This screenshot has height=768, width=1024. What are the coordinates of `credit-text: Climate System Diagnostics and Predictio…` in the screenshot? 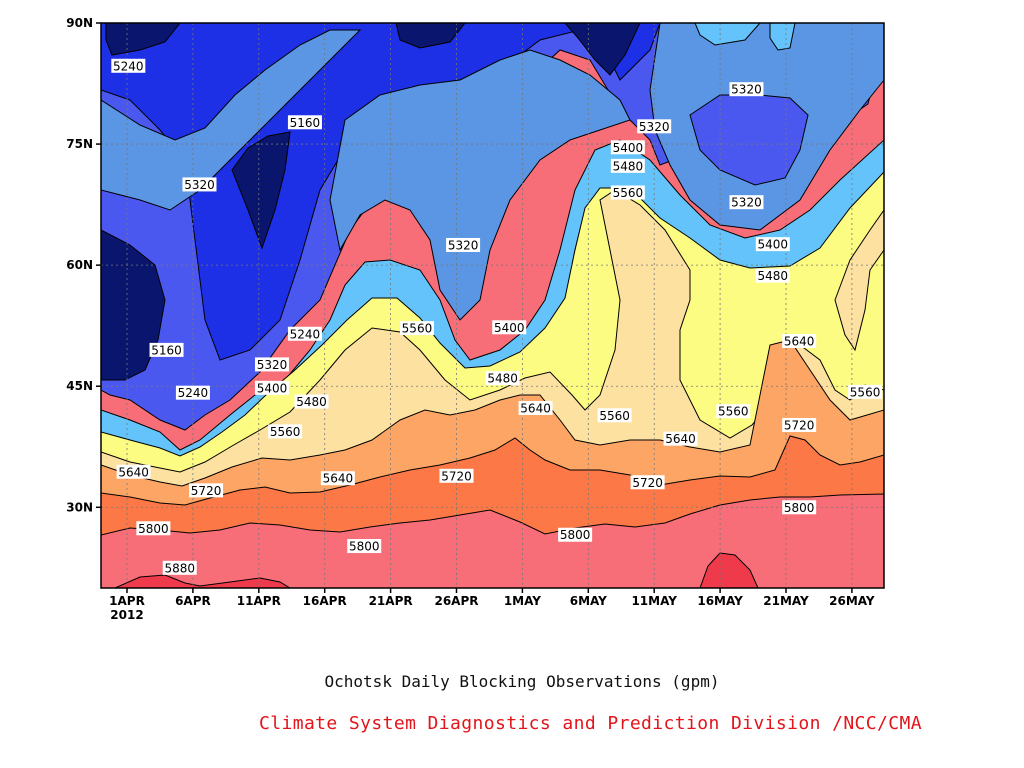 It's located at (590, 723).